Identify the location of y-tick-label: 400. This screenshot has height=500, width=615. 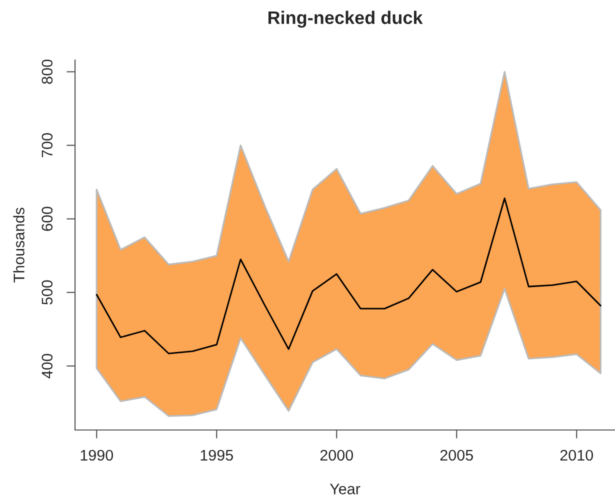
(47, 366).